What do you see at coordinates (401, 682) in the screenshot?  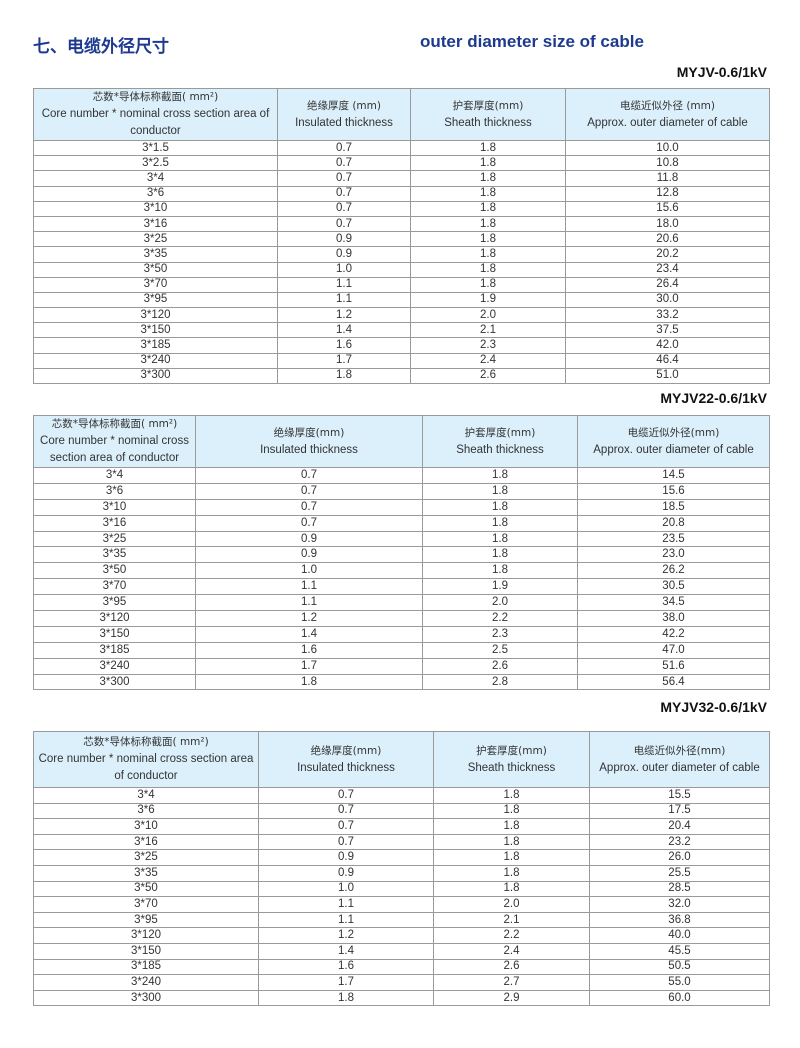 I see `table-row: 3*300 1.8 2.8 56.4` at bounding box center [401, 682].